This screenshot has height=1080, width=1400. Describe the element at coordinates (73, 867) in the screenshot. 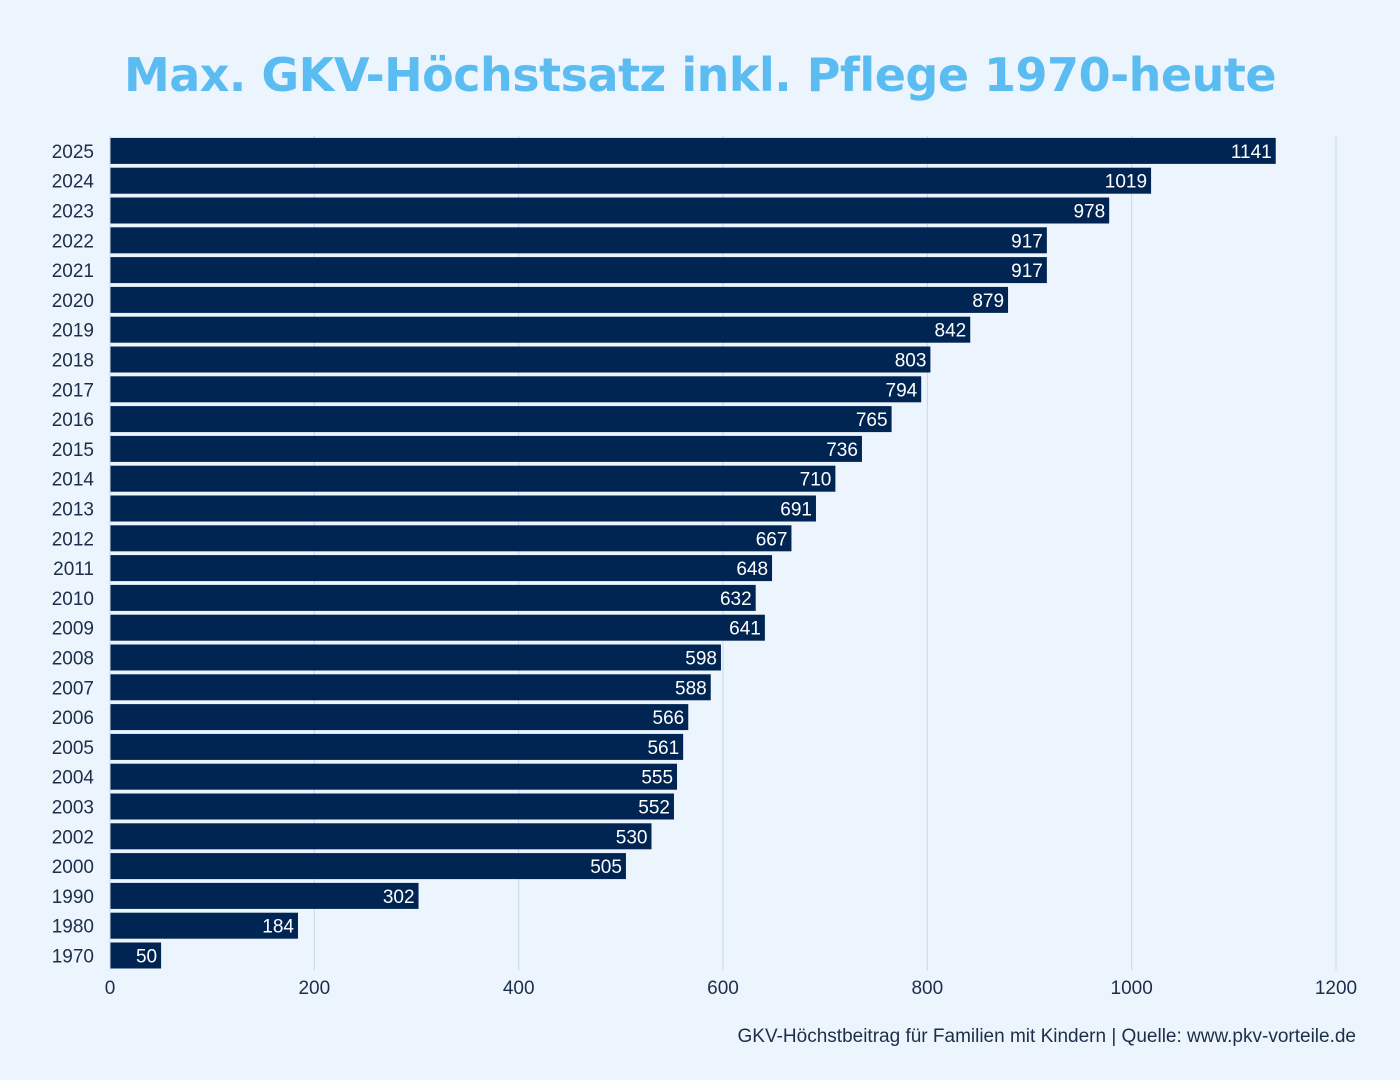

I see `y-category-label: 2000` at that location.